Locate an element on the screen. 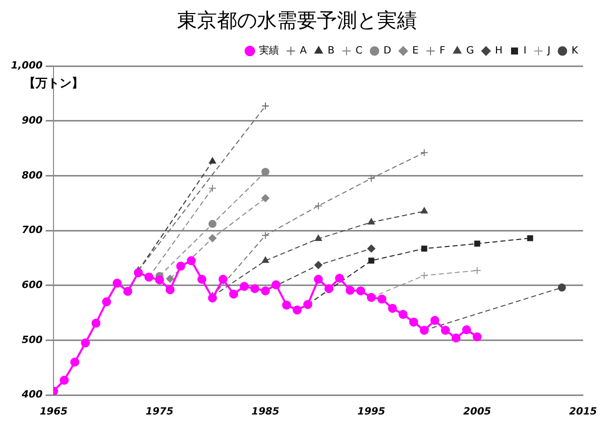 The height and width of the screenshot is (429, 608). y-tick-label: 900 is located at coordinates (32, 120).